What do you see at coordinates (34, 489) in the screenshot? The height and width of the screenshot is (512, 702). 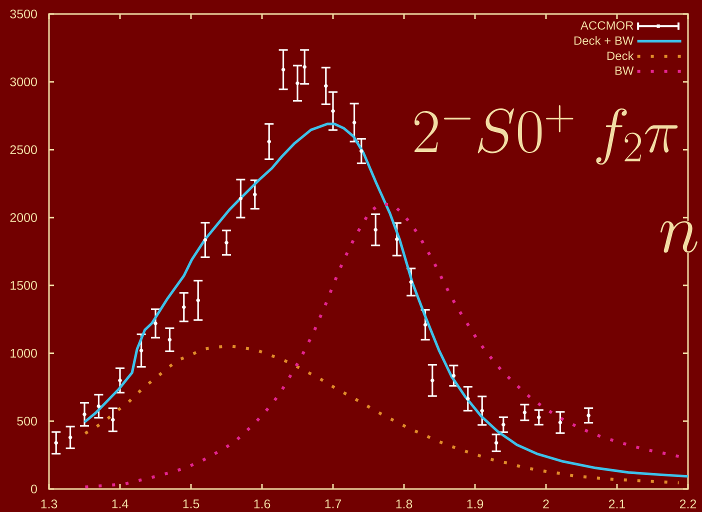 I see `y-tick-label: 0` at bounding box center [34, 489].